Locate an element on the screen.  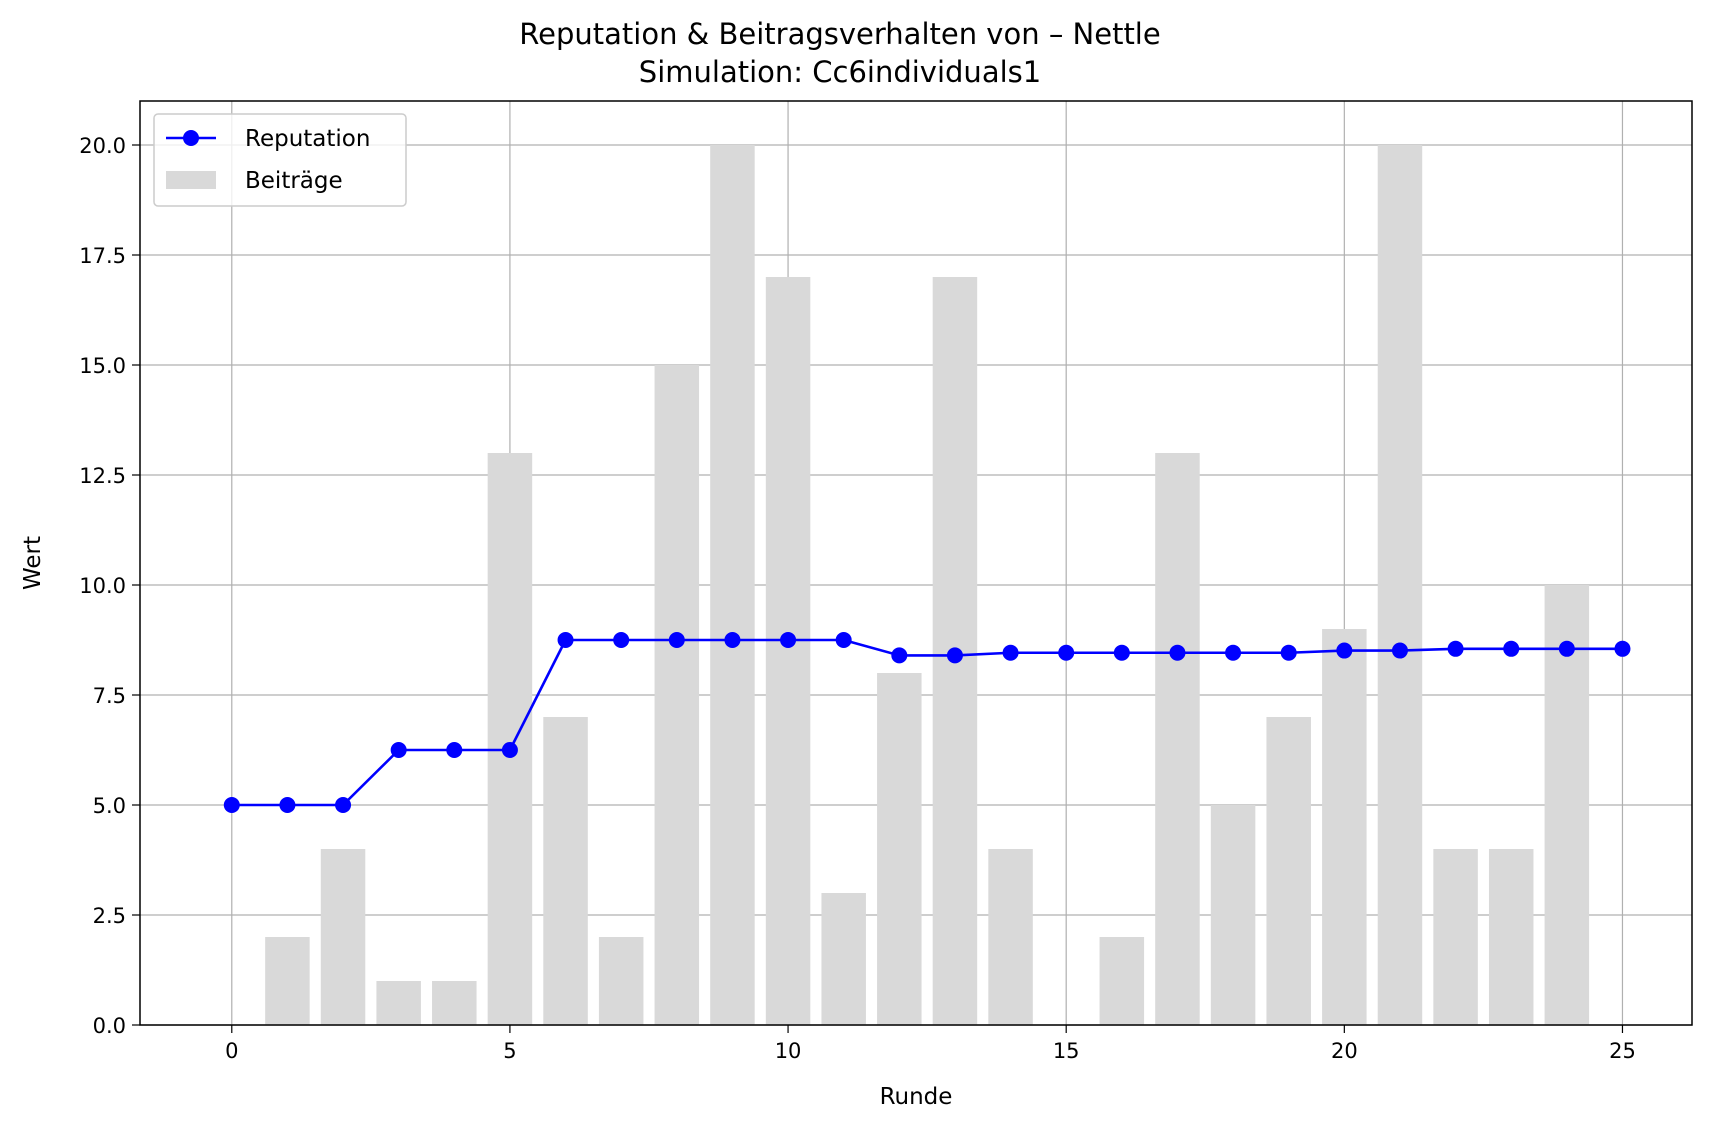
legend-box is located at coordinates (280, 160).